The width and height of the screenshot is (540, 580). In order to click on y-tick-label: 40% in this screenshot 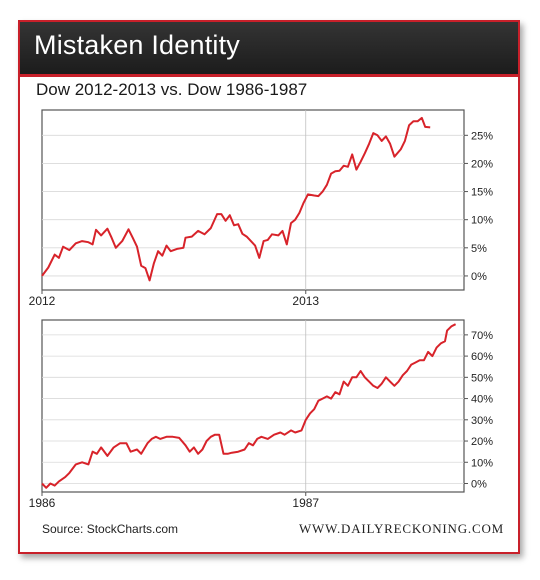, I will do `click(482, 400)`.